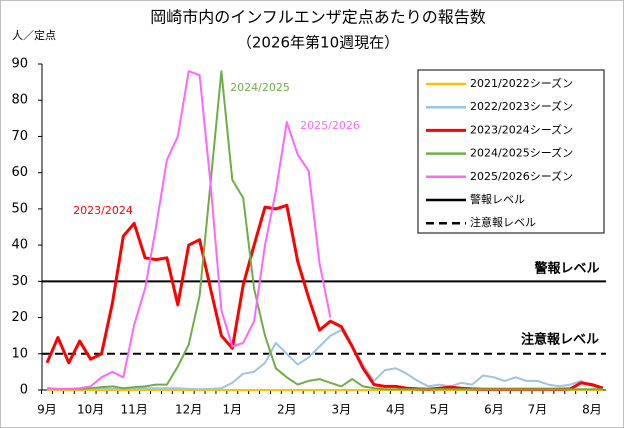 The image size is (624, 428). Describe the element at coordinates (19, 245) in the screenshot. I see `y-tick-label: 40` at that location.